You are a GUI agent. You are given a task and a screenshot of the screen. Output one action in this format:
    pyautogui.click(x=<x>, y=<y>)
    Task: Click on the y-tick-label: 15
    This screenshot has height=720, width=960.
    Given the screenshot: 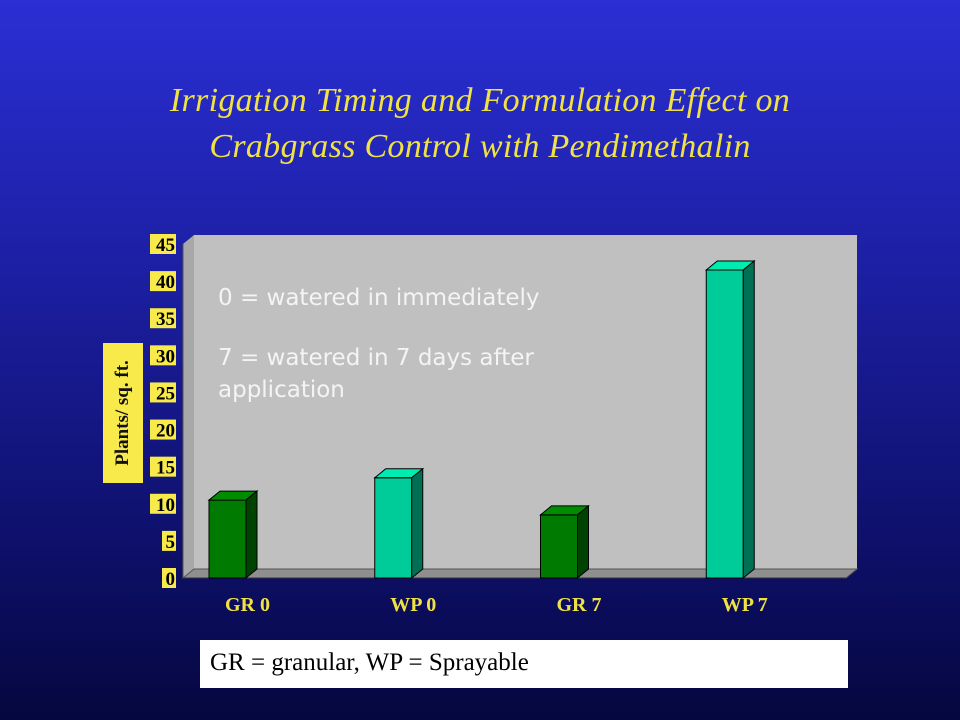 What is the action you would take?
    pyautogui.click(x=165, y=468)
    